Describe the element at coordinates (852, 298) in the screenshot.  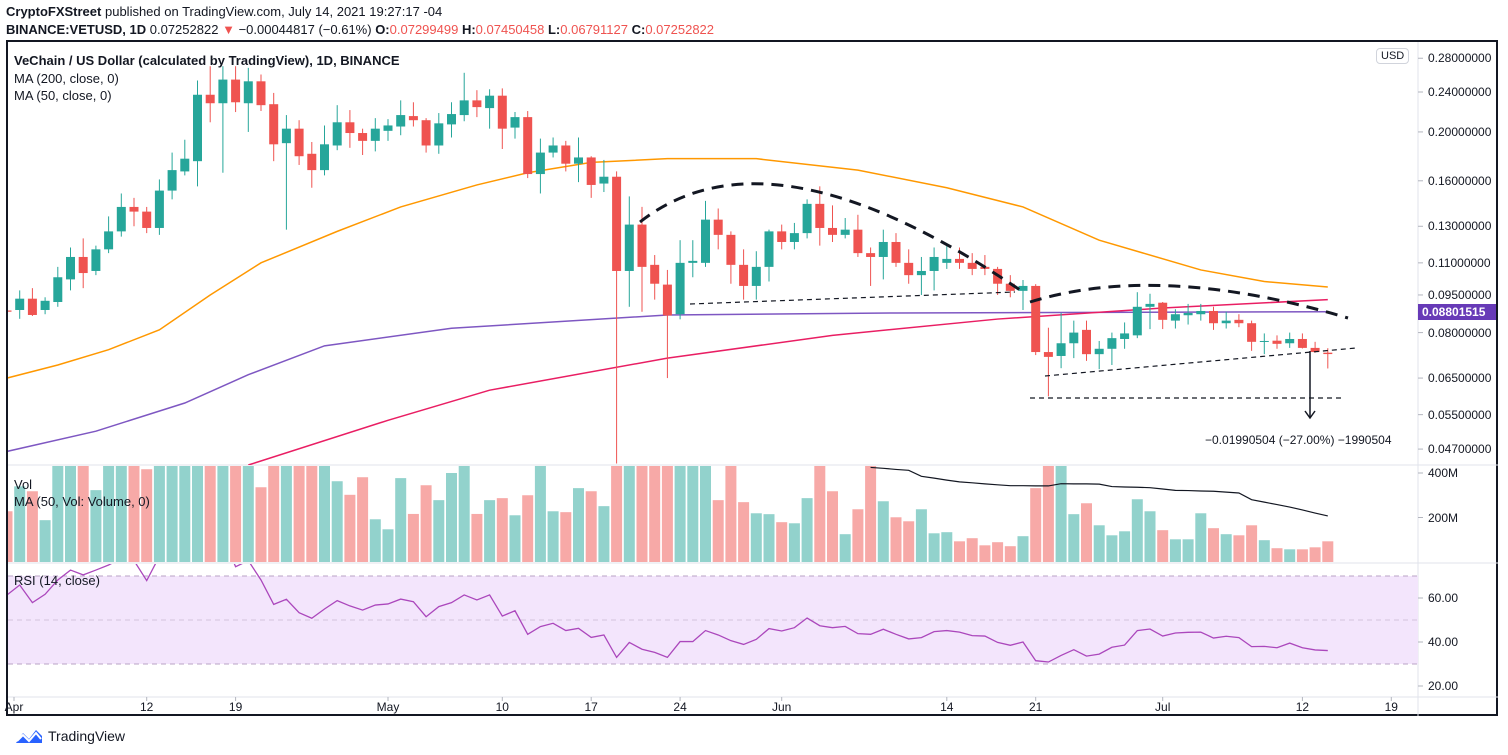
I see `neckline` at that location.